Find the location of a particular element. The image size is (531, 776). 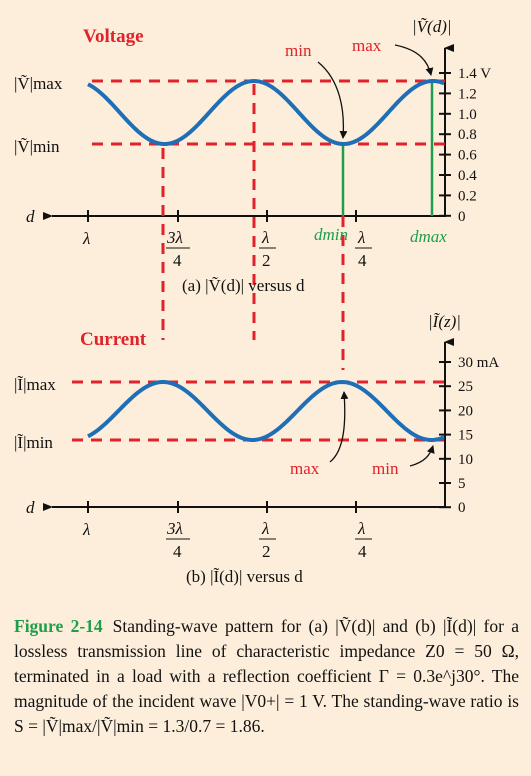

panel-a-tick-quarter-den: 4 is located at coordinates (362, 260).